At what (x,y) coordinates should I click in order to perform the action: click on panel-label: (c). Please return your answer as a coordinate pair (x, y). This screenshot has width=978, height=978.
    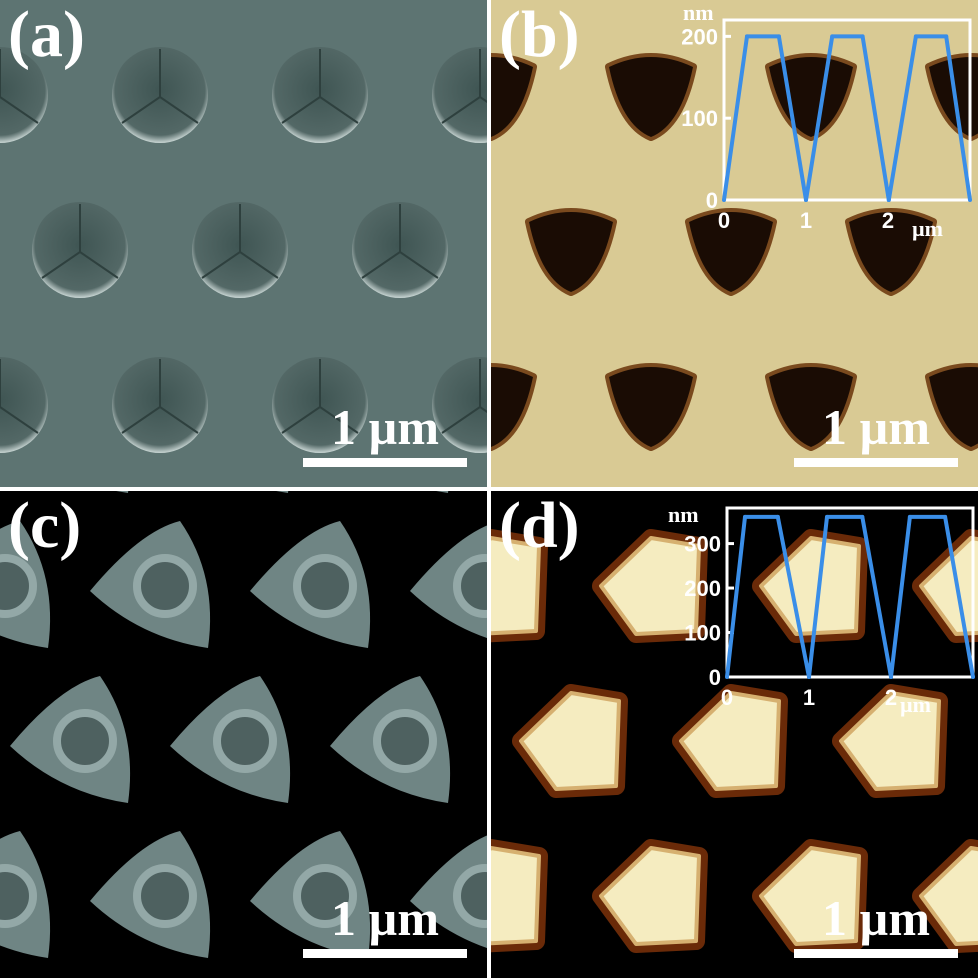
    Looking at the image, I should click on (45, 525).